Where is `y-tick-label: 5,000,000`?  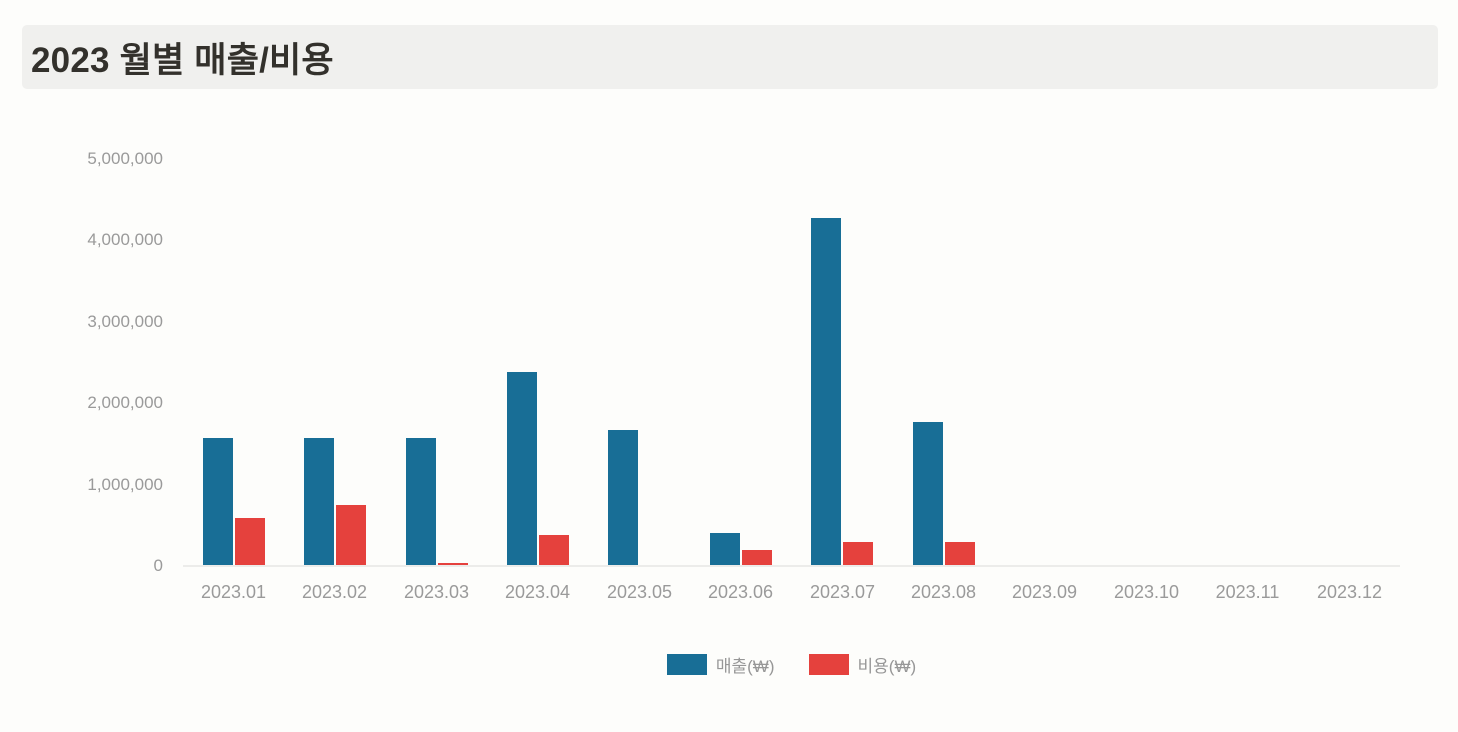
y-tick-label: 5,000,000 is located at coordinates (125, 158).